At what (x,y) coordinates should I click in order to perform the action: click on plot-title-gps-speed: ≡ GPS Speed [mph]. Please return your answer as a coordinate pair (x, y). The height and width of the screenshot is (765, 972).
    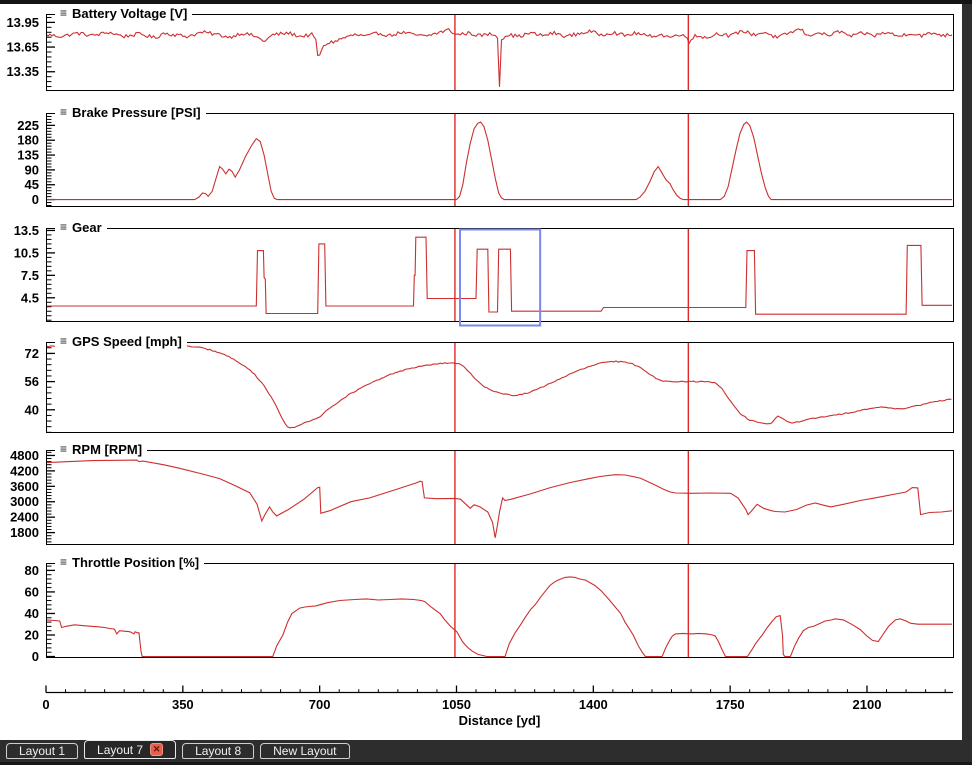
    Looking at the image, I should click on (121, 341).